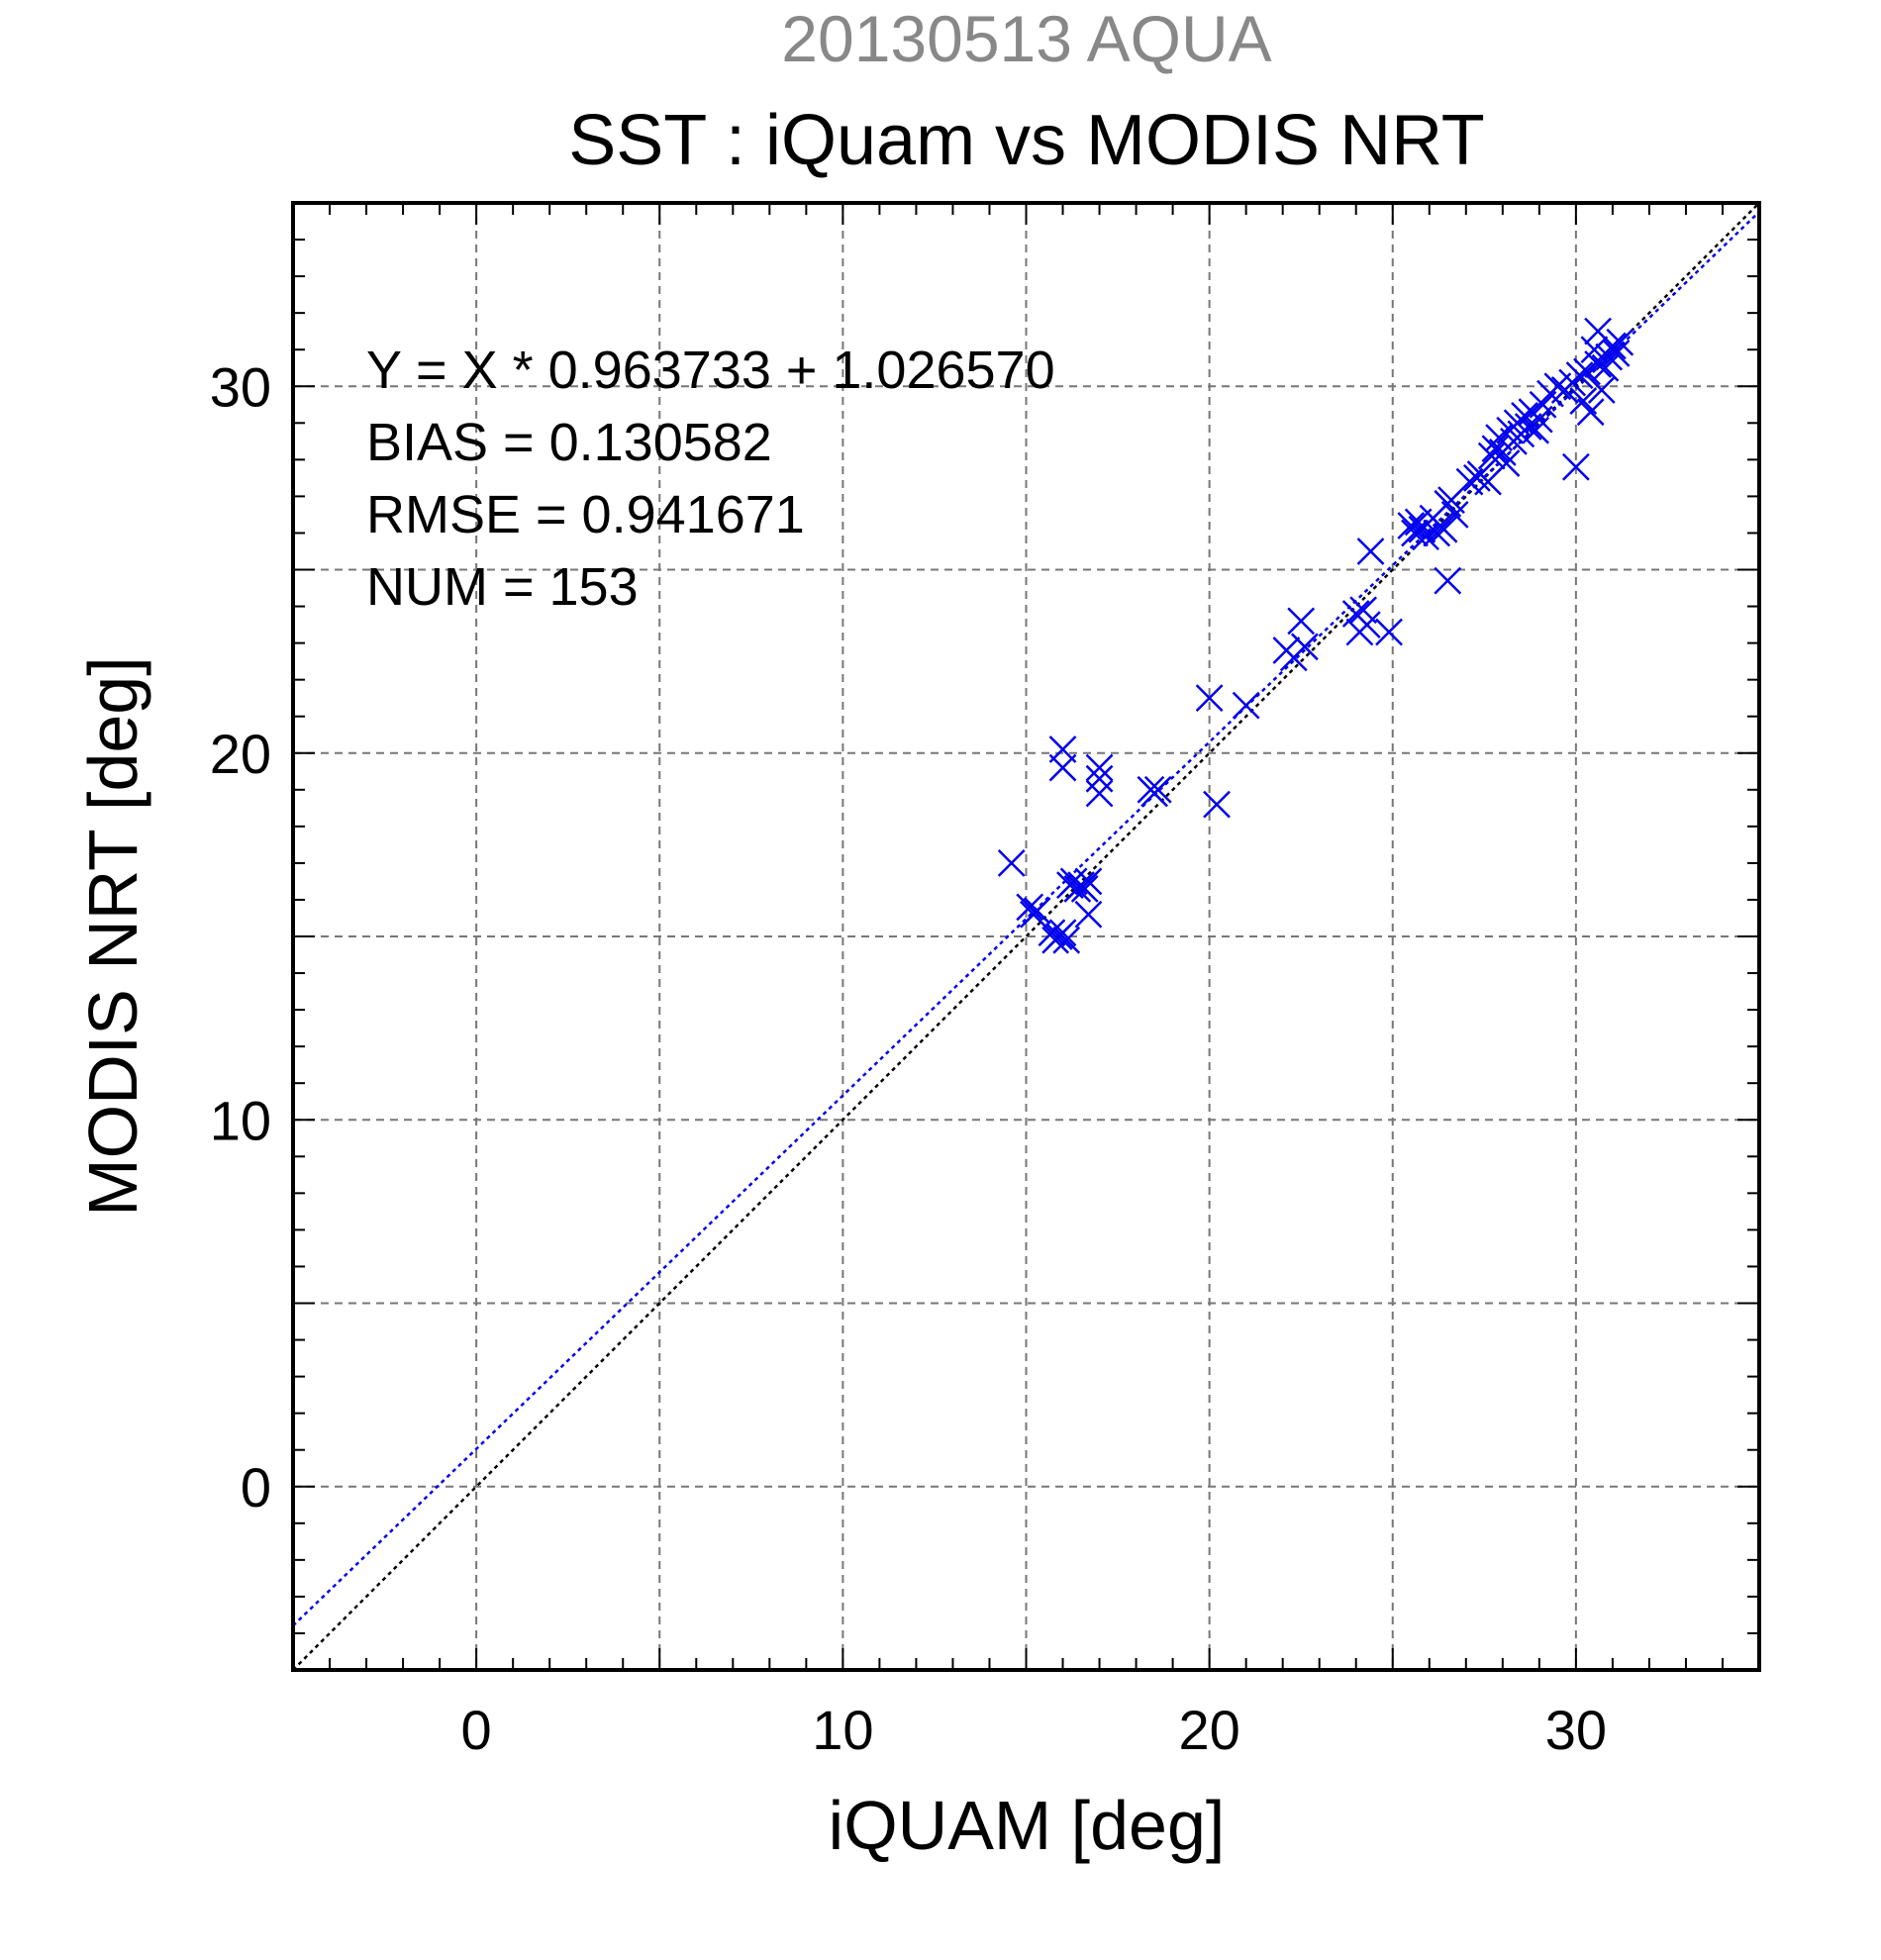  What do you see at coordinates (241, 754) in the screenshot?
I see `y-tick-label: 20` at bounding box center [241, 754].